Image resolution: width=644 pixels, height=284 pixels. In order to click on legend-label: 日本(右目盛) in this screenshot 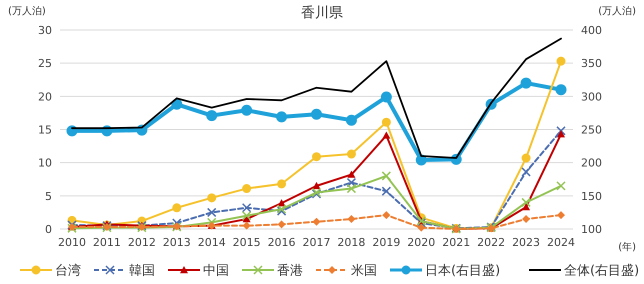, I will do `click(462, 271)`.